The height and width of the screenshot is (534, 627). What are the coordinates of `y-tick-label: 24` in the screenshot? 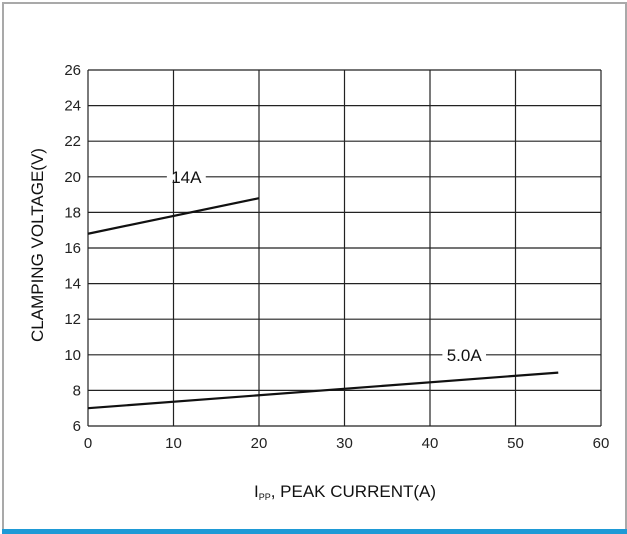 It's located at (72, 106).